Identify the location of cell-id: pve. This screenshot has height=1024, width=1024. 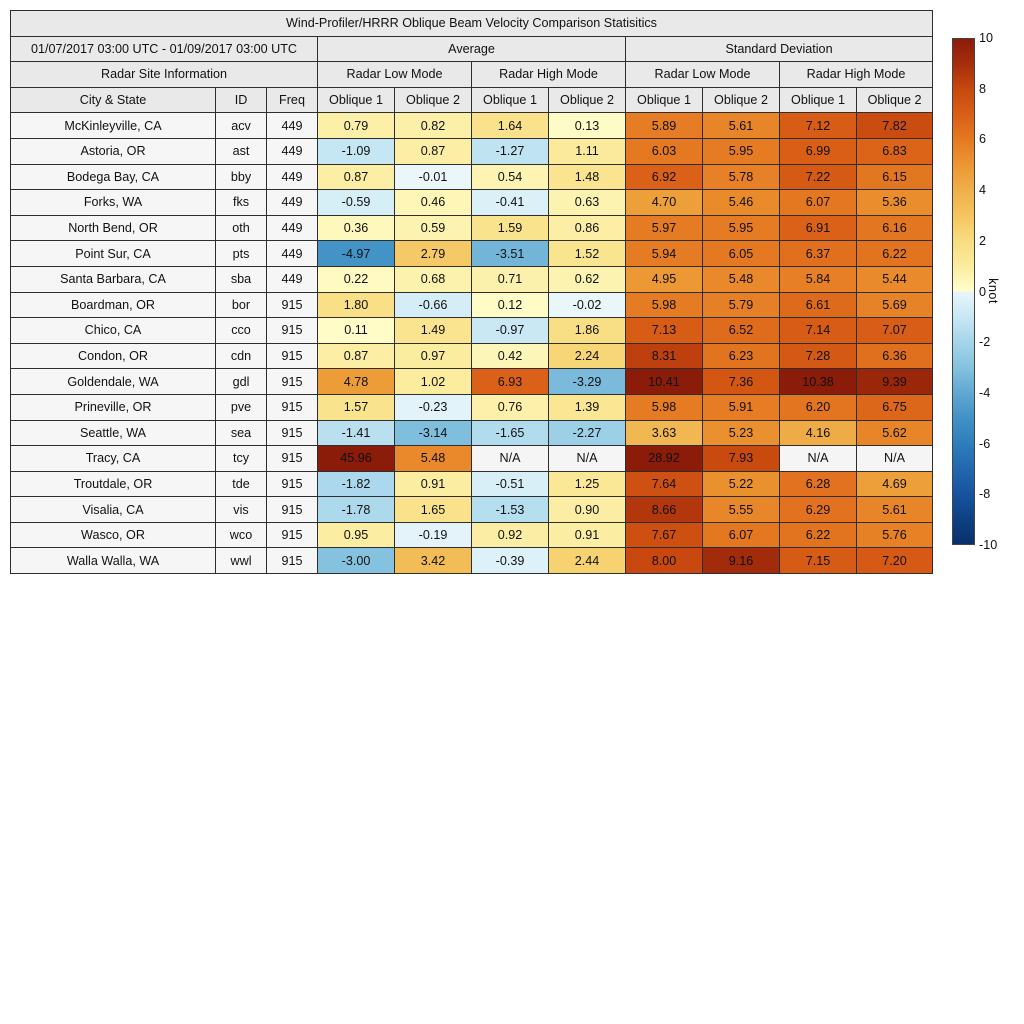
(241, 407).